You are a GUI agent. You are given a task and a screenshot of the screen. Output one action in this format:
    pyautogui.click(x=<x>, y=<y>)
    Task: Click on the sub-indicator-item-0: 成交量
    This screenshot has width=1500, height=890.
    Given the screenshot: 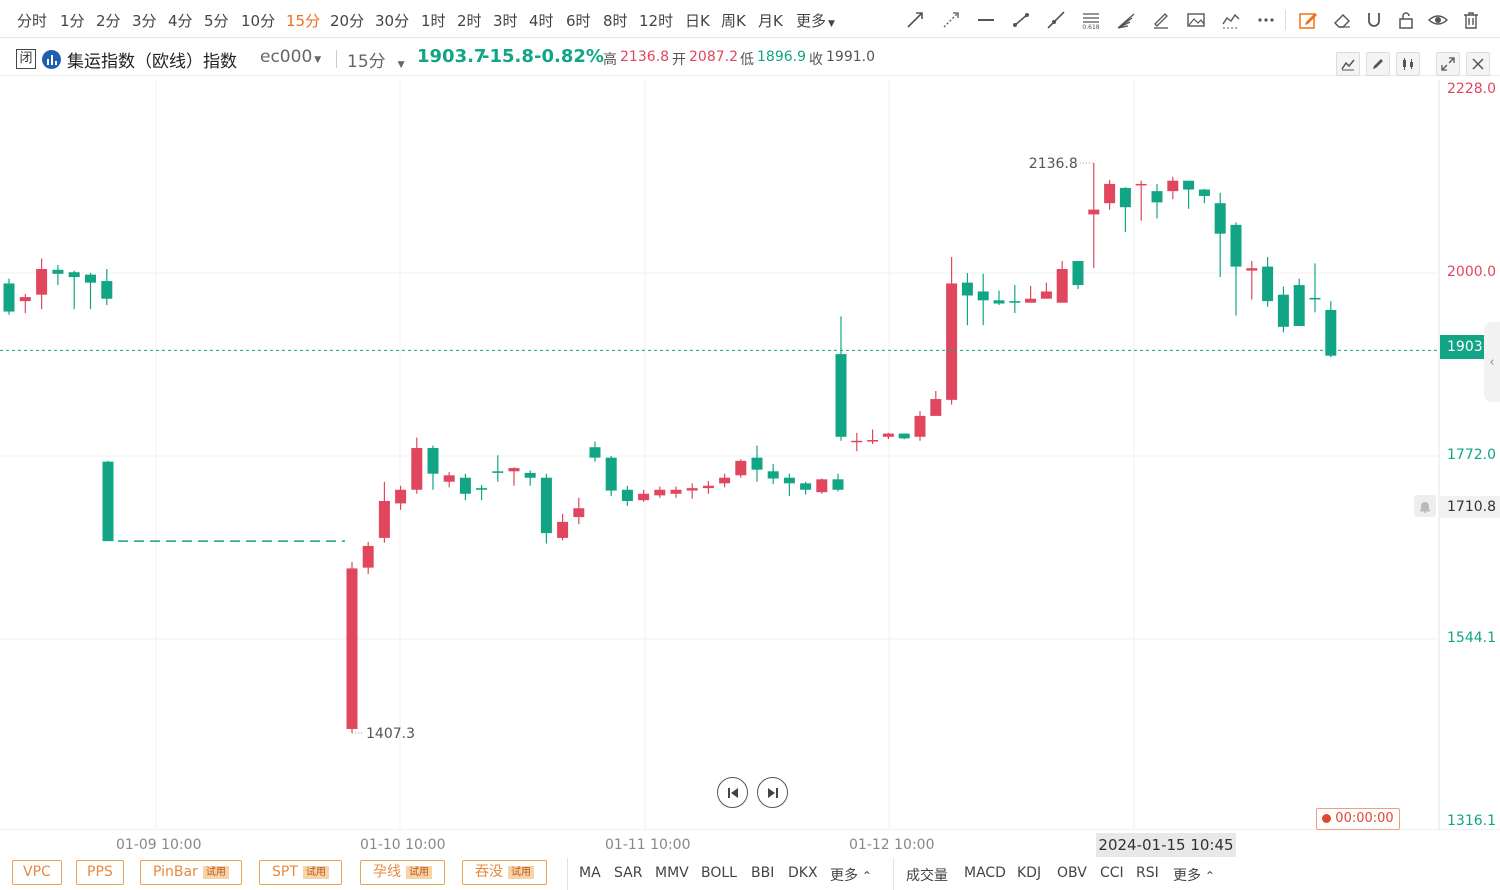 What is the action you would take?
    pyautogui.click(x=927, y=875)
    